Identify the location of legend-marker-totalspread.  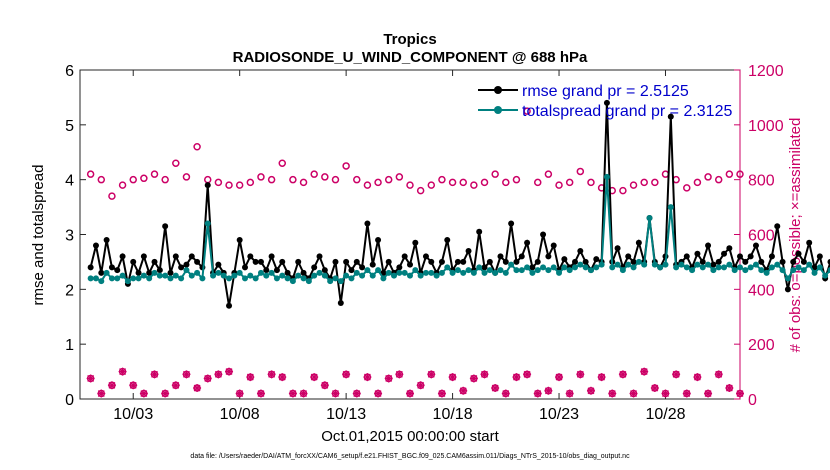
(498, 110).